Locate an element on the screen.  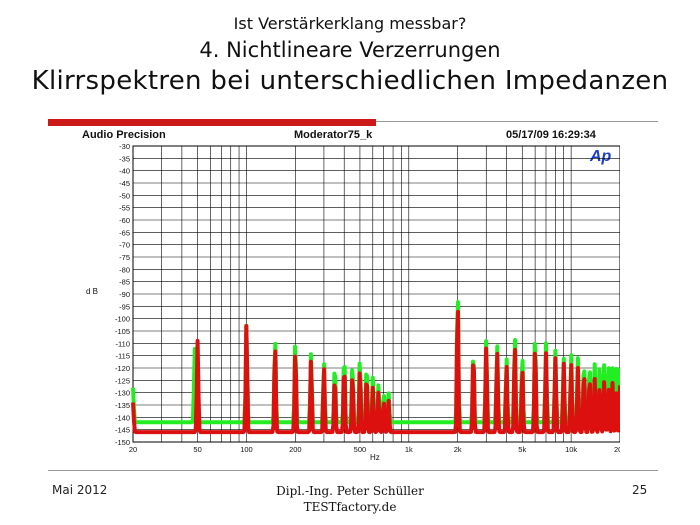
x-tick-label: 500 is located at coordinates (360, 449).